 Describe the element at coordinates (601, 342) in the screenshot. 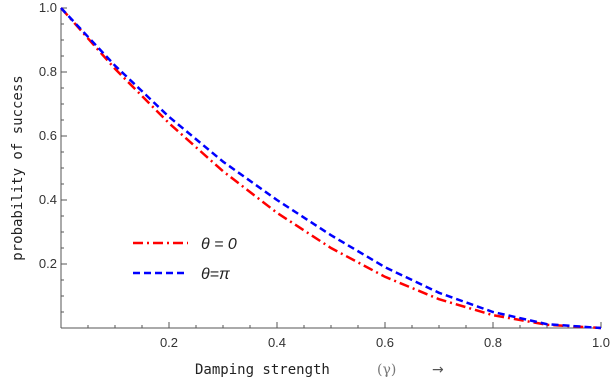

I see `x-tick-label: 1.0` at that location.